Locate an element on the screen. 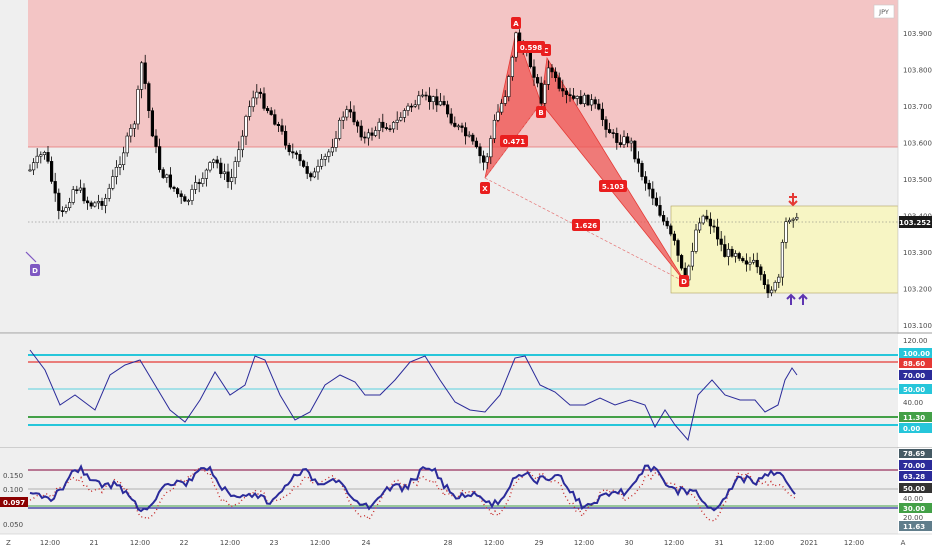 Image resolution: width=932 pixels, height=550 pixels. arrow-up-icon is located at coordinates (791, 299).